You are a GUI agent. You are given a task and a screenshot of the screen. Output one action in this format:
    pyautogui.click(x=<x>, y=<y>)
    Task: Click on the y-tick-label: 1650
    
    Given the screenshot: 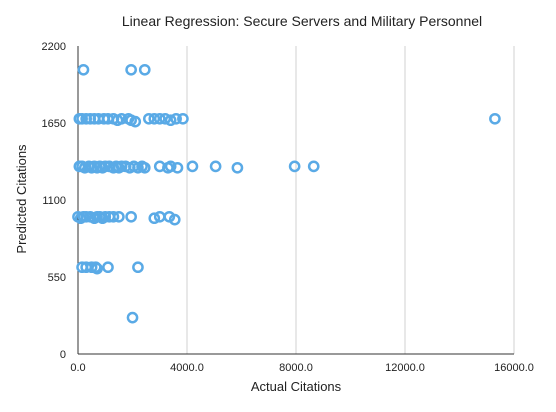 What is the action you would take?
    pyautogui.click(x=54, y=124)
    